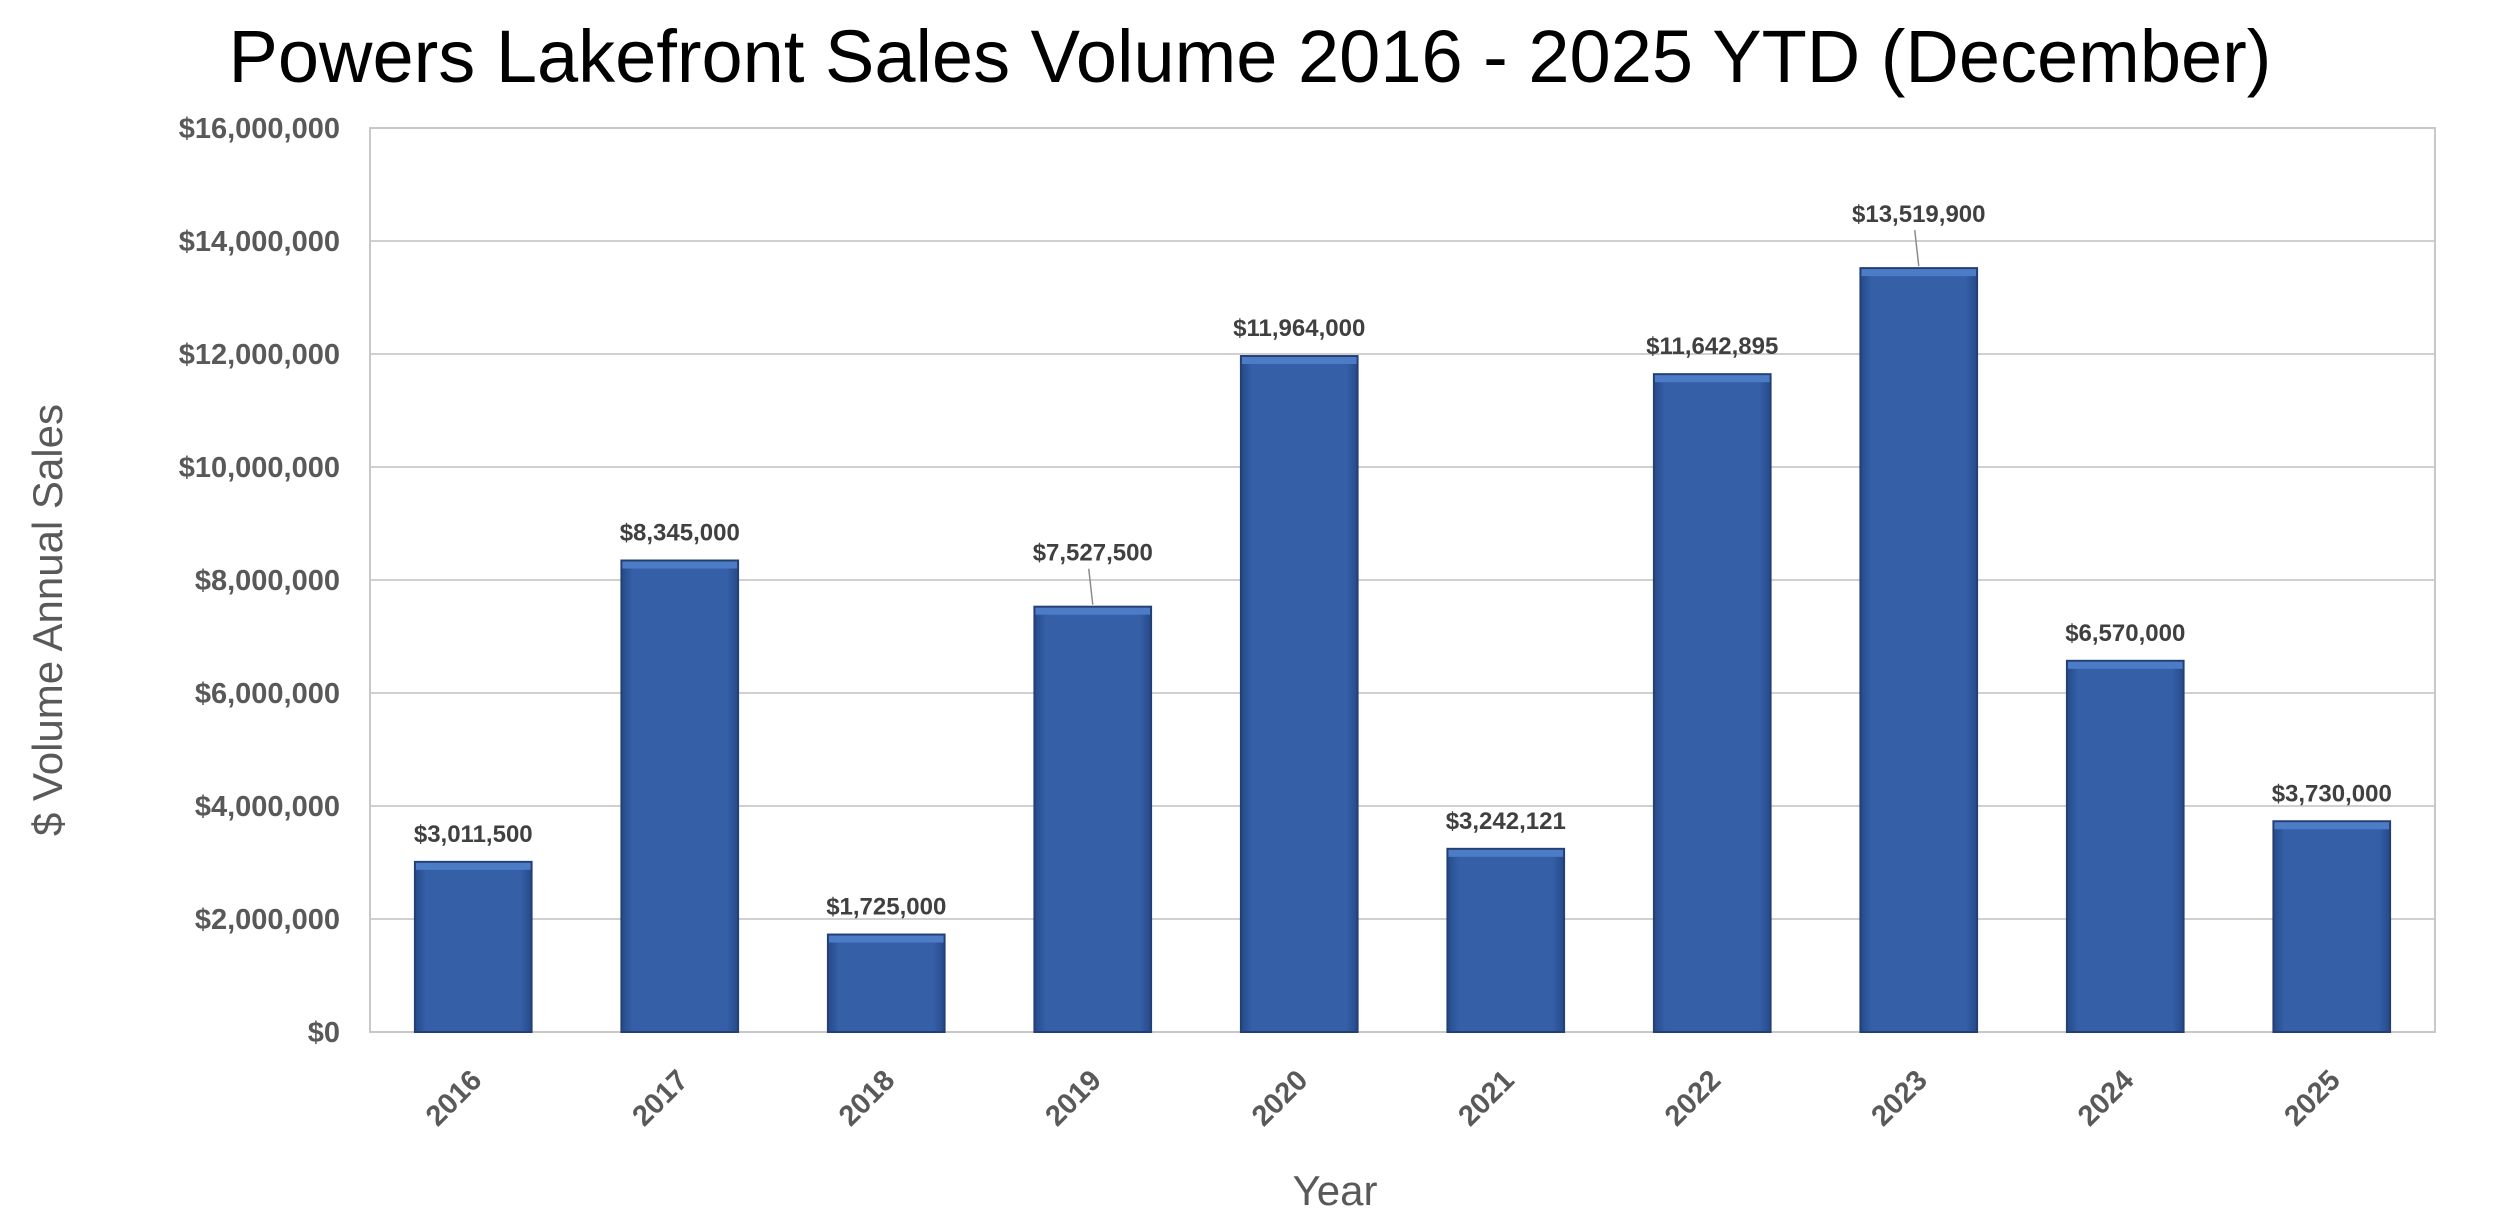 The image size is (2500, 1225). I want to click on data-label-2023: $13,519,900, so click(1918, 214).